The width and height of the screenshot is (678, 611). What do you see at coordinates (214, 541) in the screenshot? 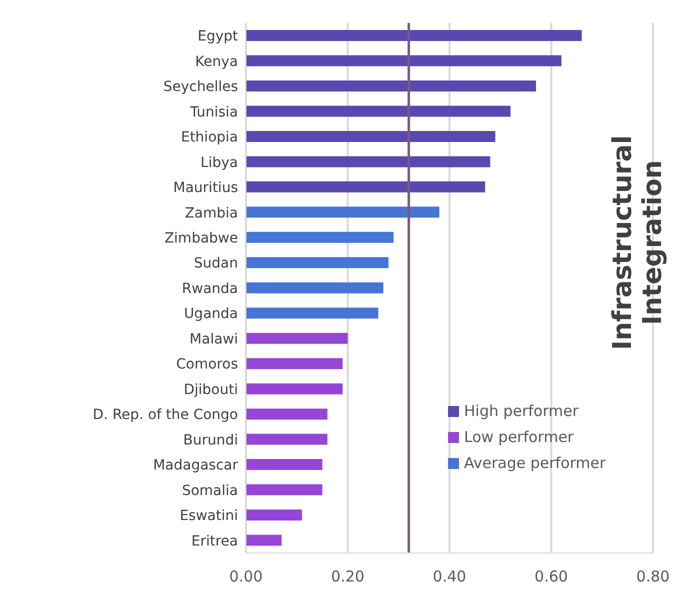
I see `y-tick-label: Eritrea` at bounding box center [214, 541].